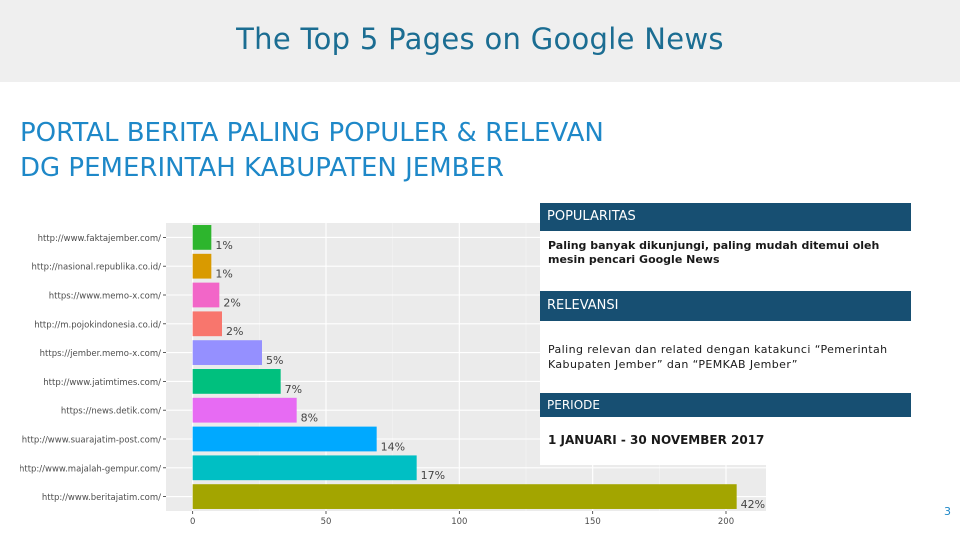 The width and height of the screenshot is (960, 540). I want to click on category-label: http://nasional.republika.co.id/, so click(97, 268).